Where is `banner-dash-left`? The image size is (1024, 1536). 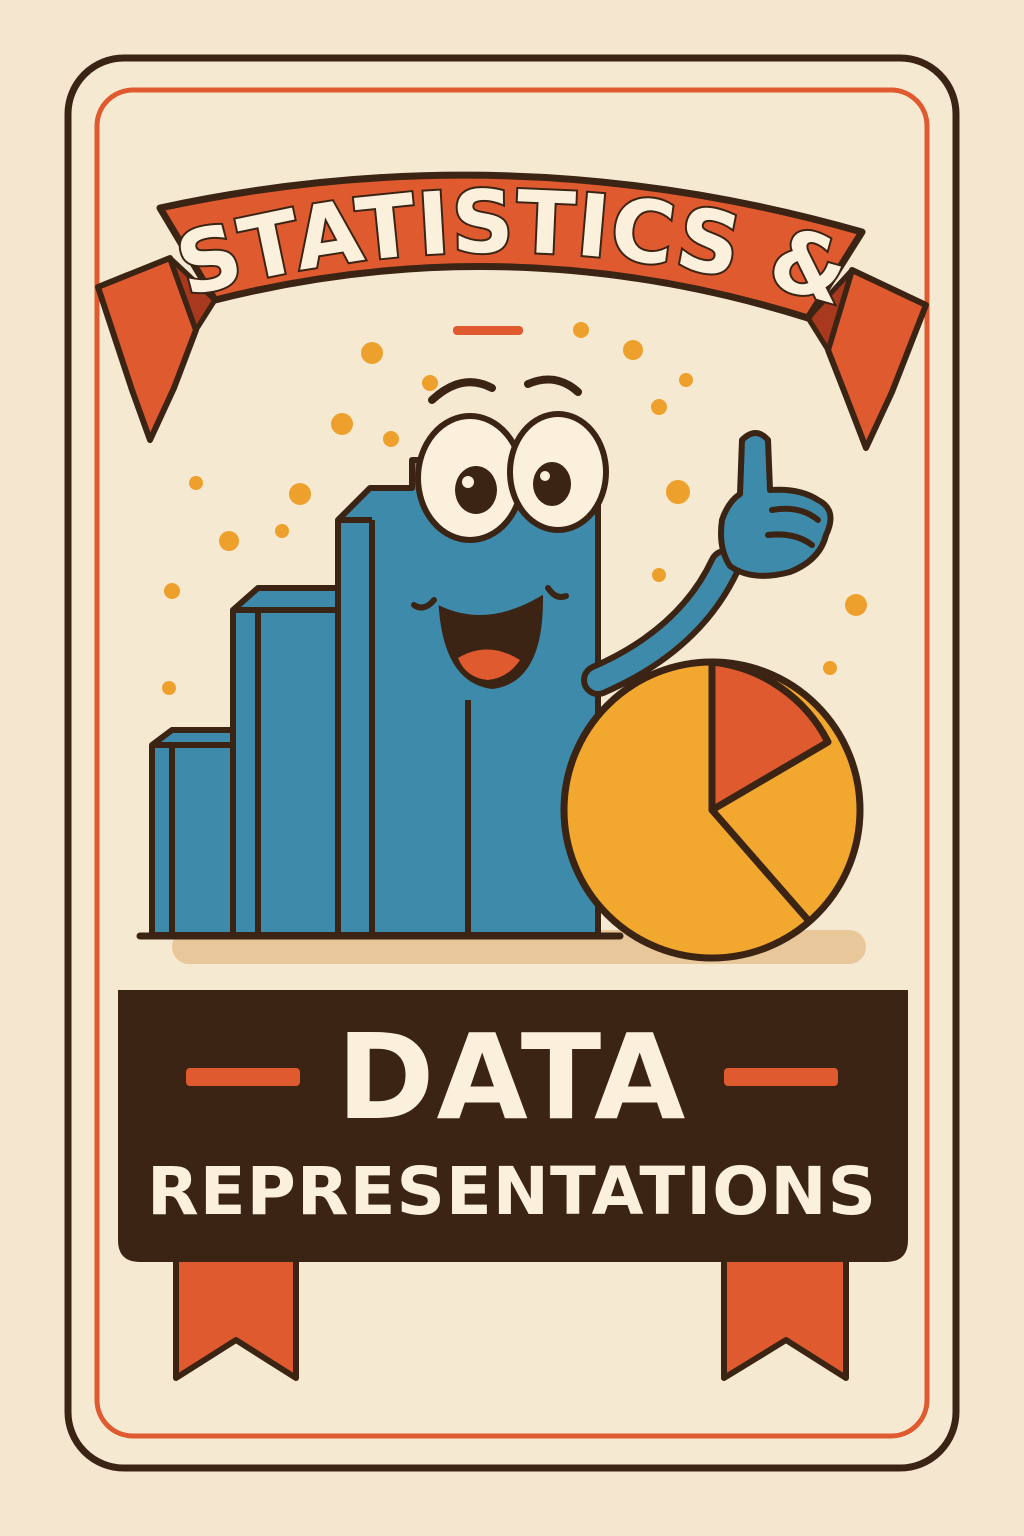 banner-dash-left is located at coordinates (243, 1077).